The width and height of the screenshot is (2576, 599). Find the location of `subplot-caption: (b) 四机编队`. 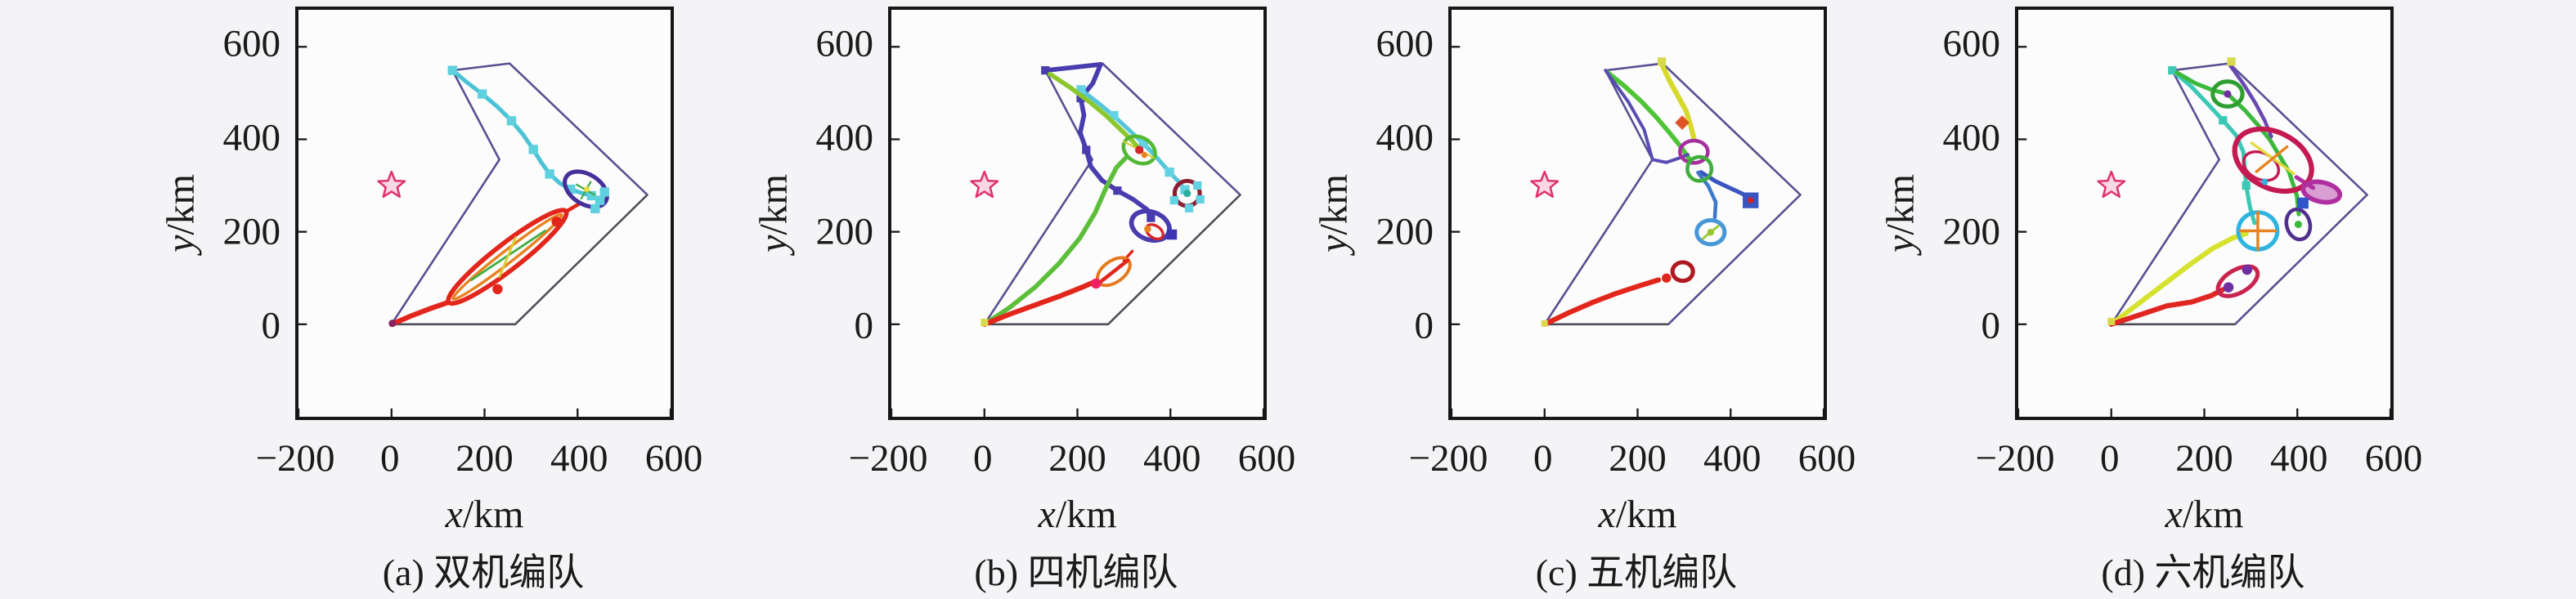

subplot-caption: (b) 四机编队 is located at coordinates (1076, 572).